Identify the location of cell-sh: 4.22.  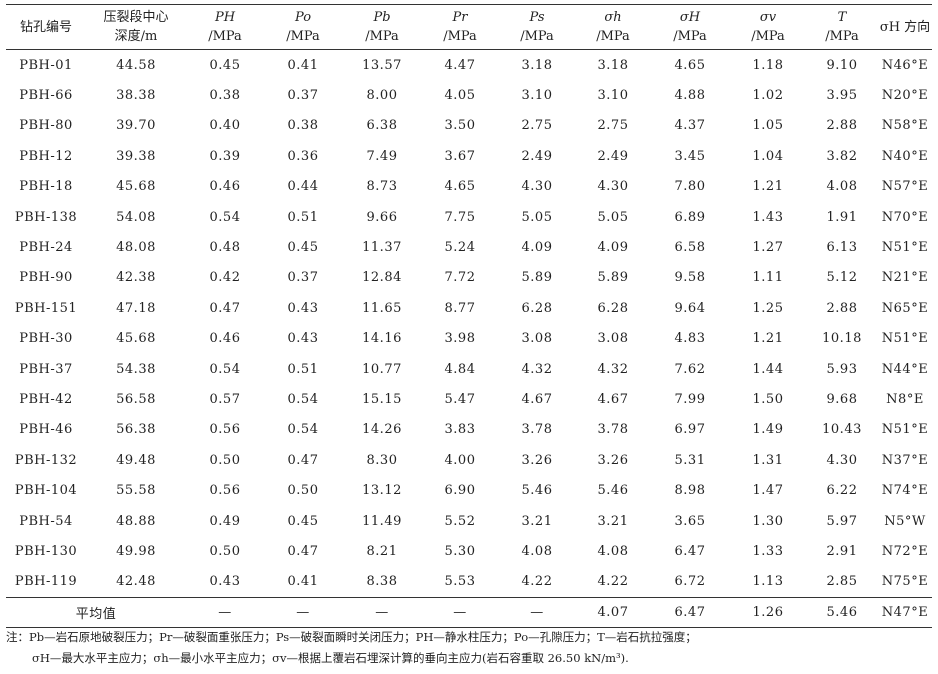
(613, 582).